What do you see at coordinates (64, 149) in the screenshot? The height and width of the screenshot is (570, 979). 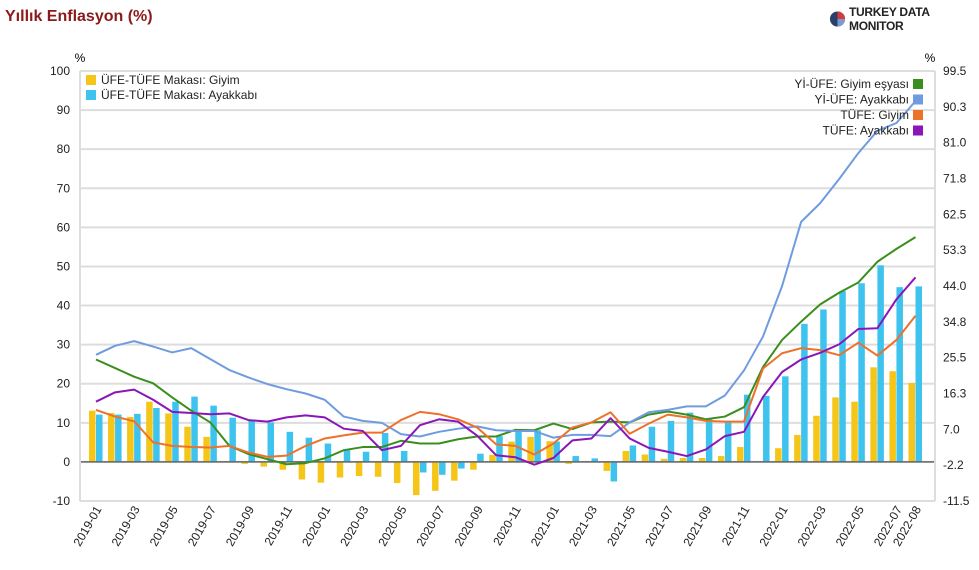 I see `left-tick-label: 80` at bounding box center [64, 149].